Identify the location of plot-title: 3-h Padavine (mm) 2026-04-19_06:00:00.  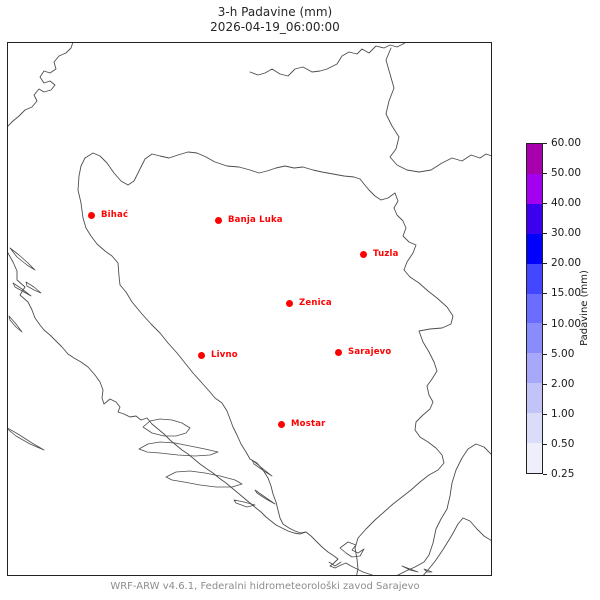
(275, 20).